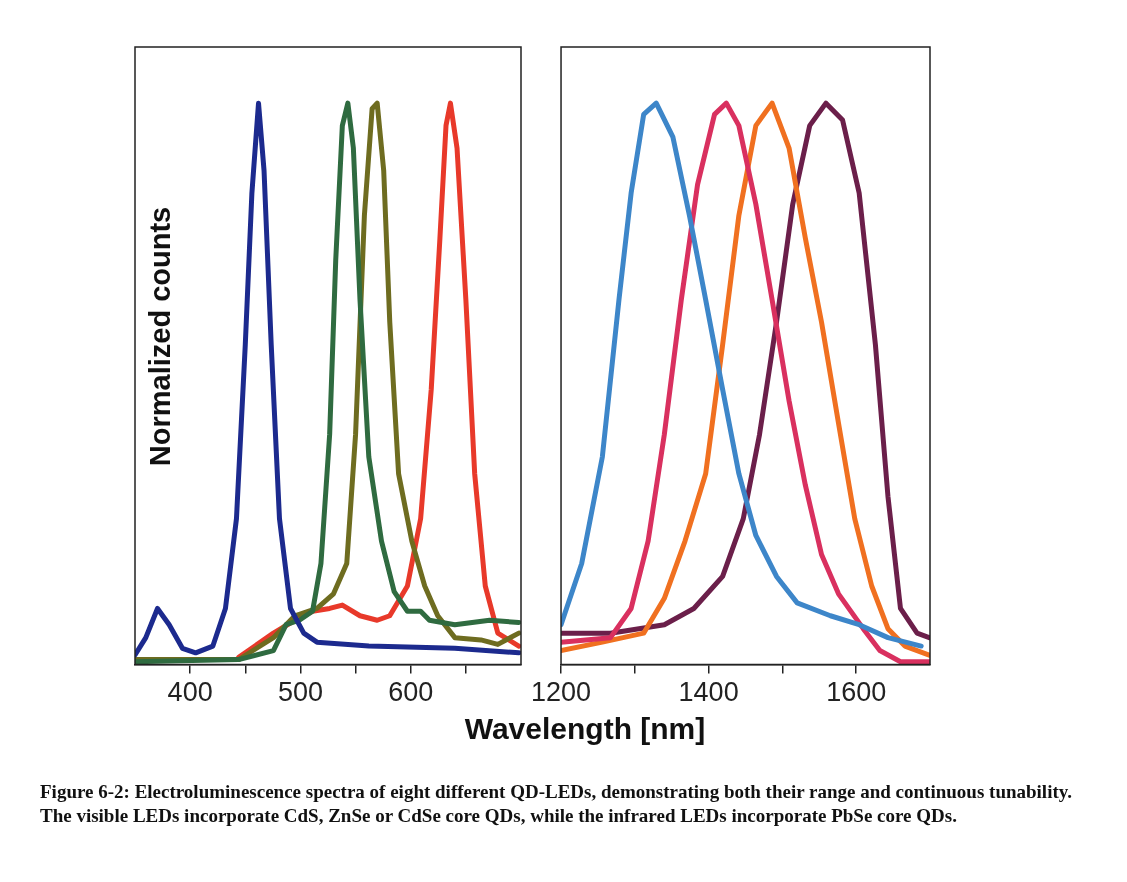 The height and width of the screenshot is (882, 1127). Describe the element at coordinates (160, 337) in the screenshot. I see `y-axis-title: Normalized counts` at that location.